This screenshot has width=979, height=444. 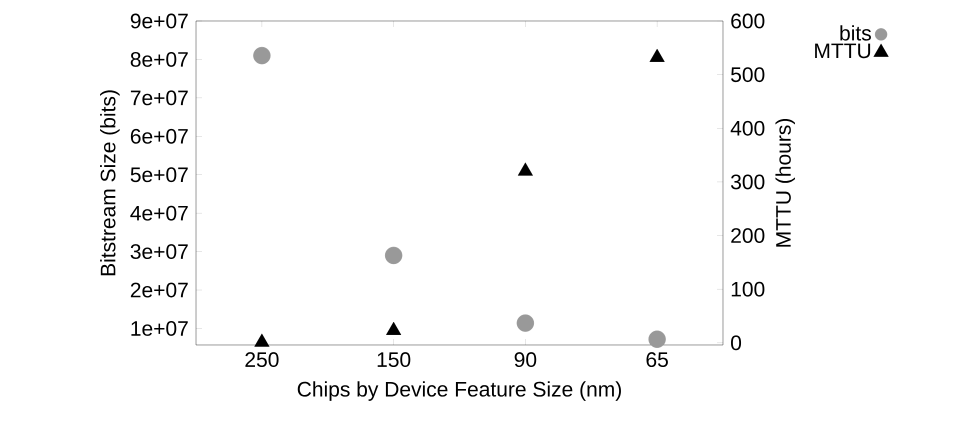 What do you see at coordinates (159, 21) in the screenshot?
I see `y-tick-label: 9e+07` at bounding box center [159, 21].